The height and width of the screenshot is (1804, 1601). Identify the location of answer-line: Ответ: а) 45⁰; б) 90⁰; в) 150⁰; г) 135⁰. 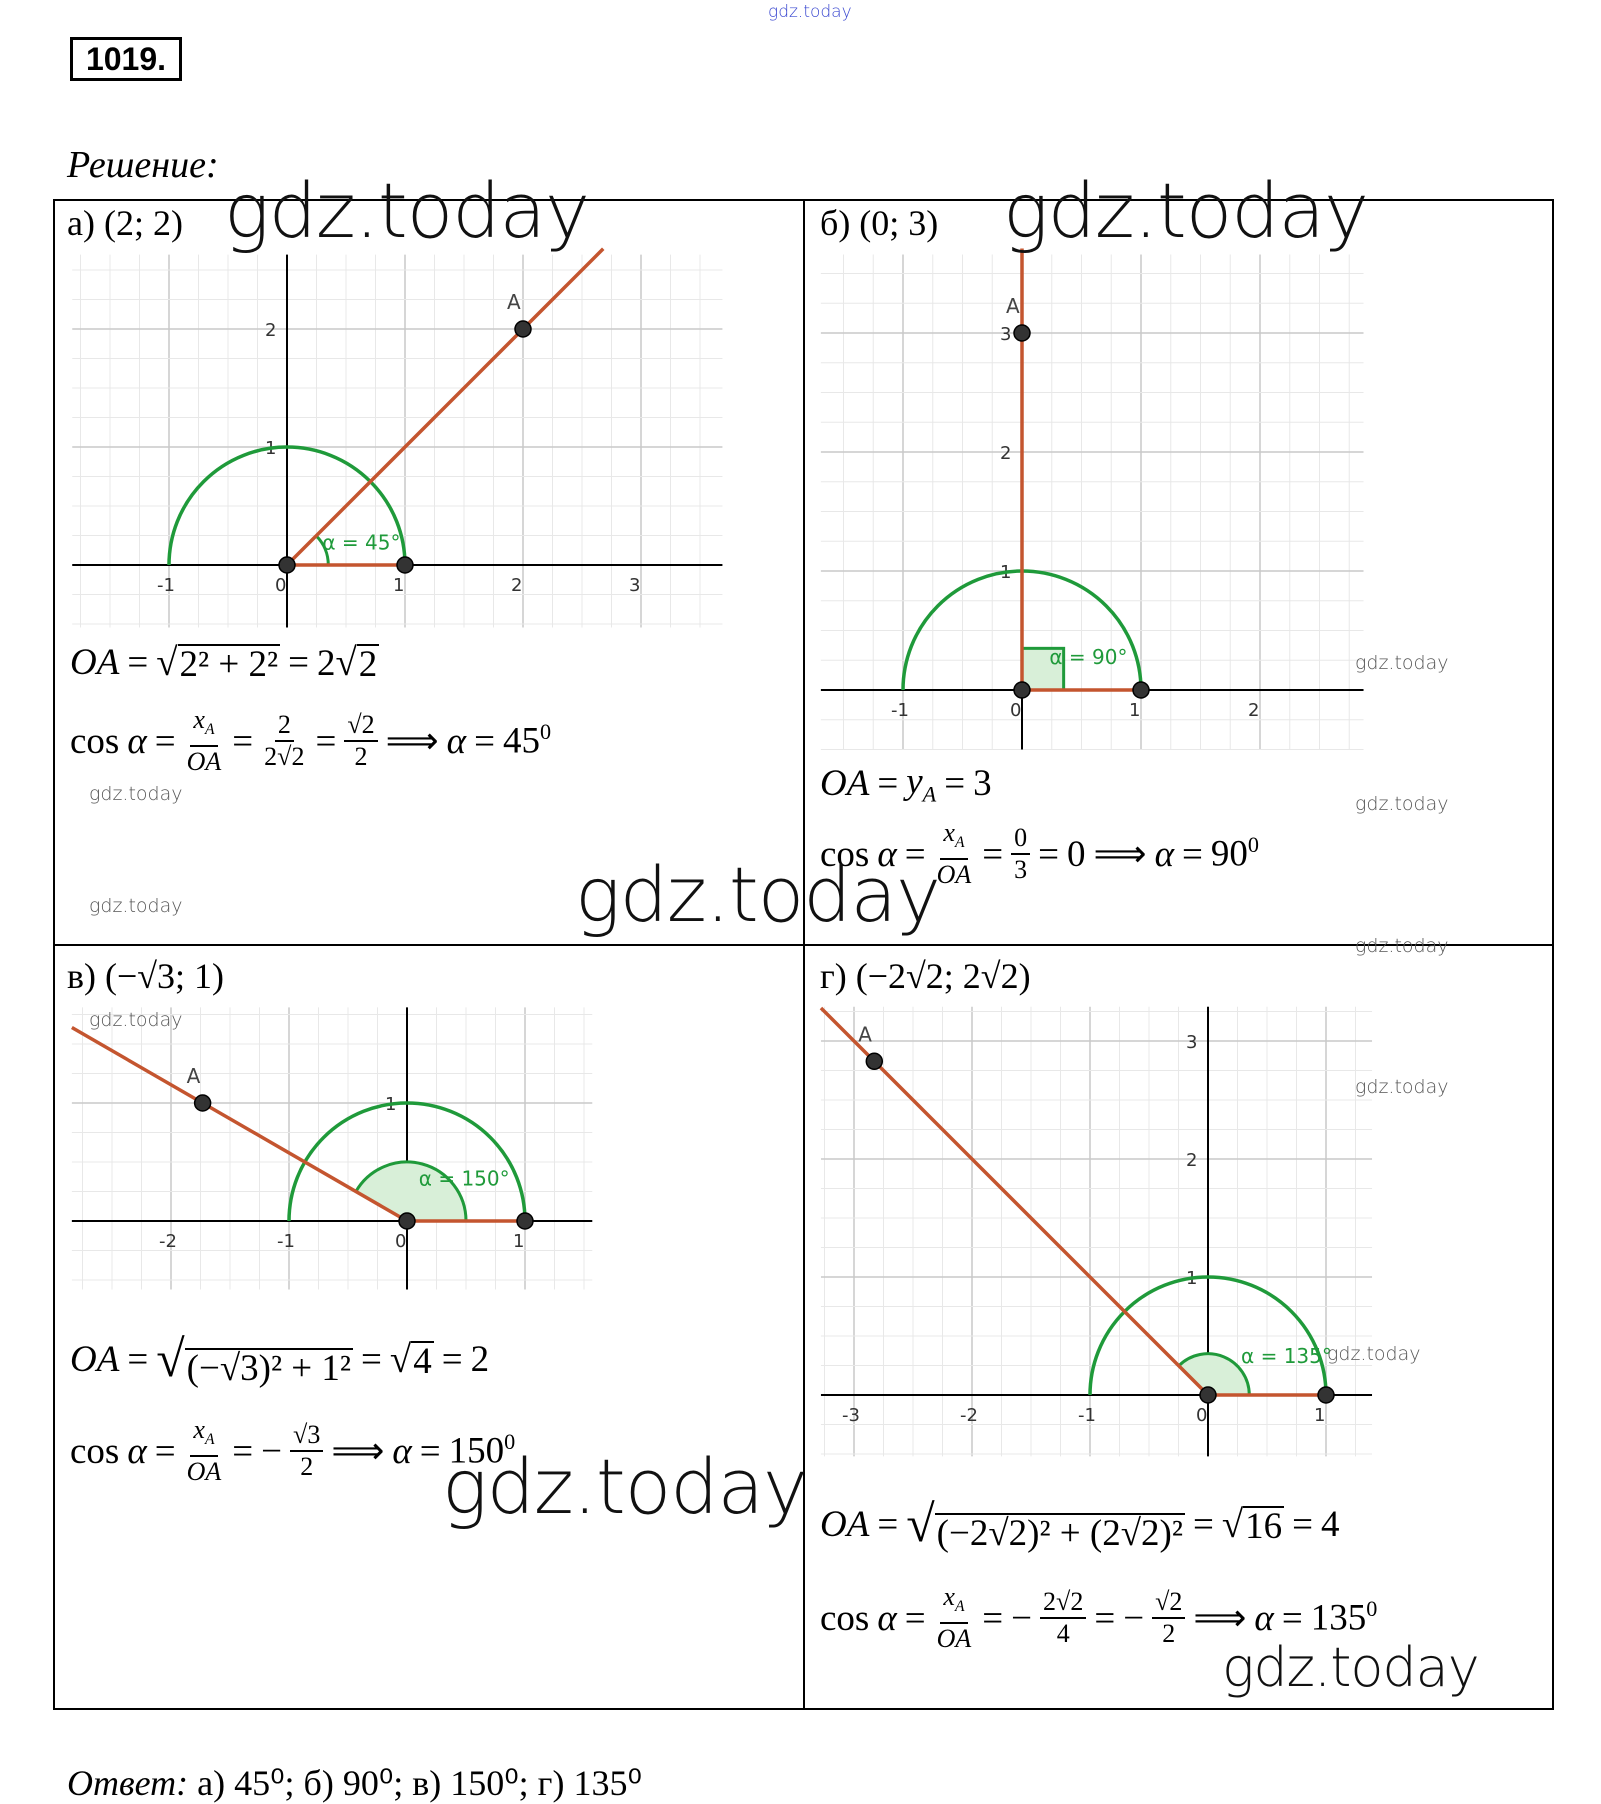
(354, 1783).